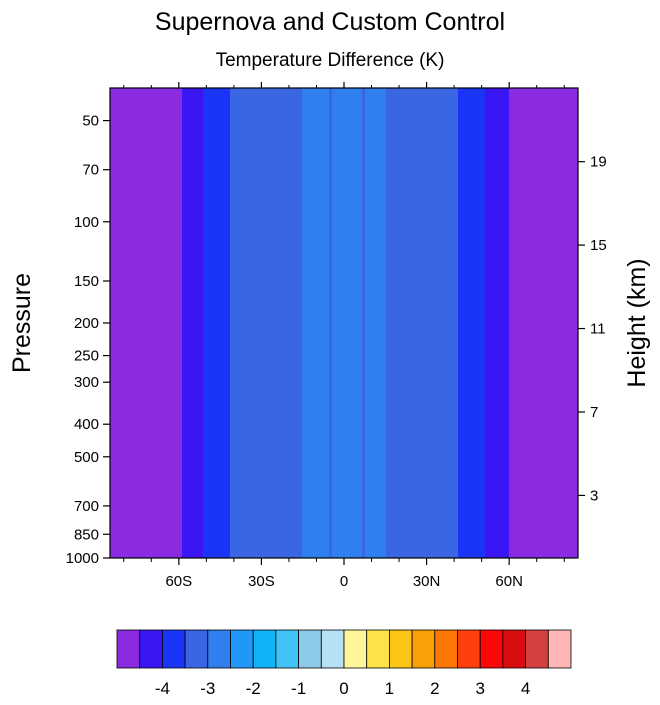  Describe the element at coordinates (22, 323) in the screenshot. I see `y-axis-label: Pressure` at that location.